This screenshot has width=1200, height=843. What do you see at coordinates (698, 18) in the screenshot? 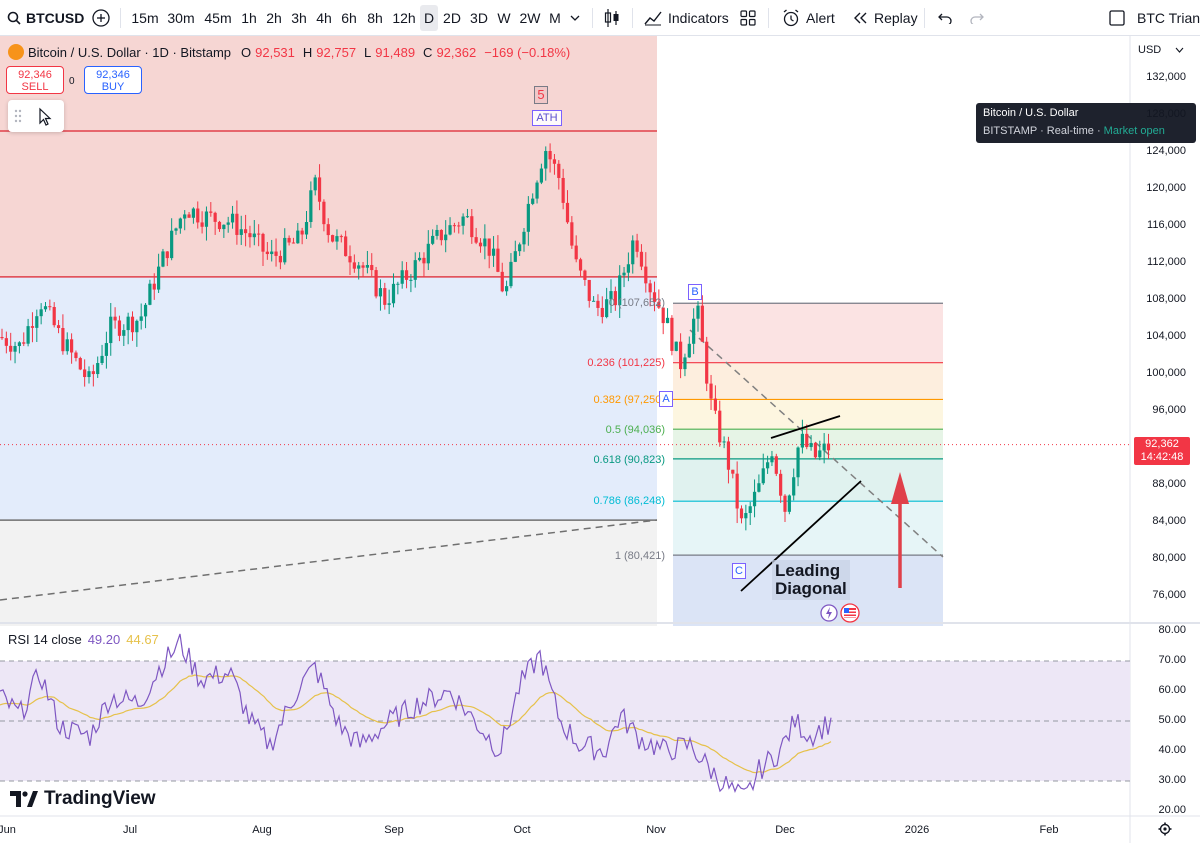
I see `indicators-button: Indicators` at bounding box center [698, 18].